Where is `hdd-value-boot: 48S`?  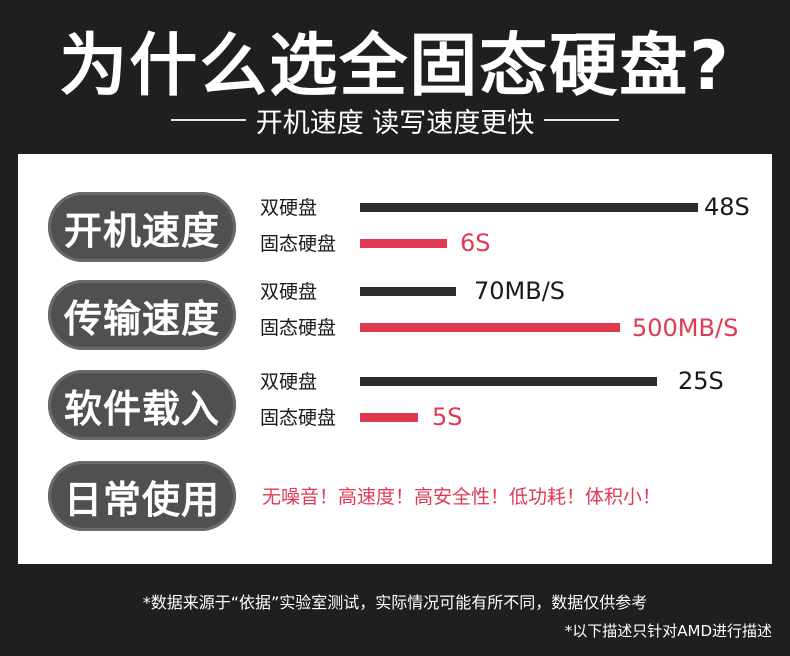 hdd-value-boot: 48S is located at coordinates (727, 207).